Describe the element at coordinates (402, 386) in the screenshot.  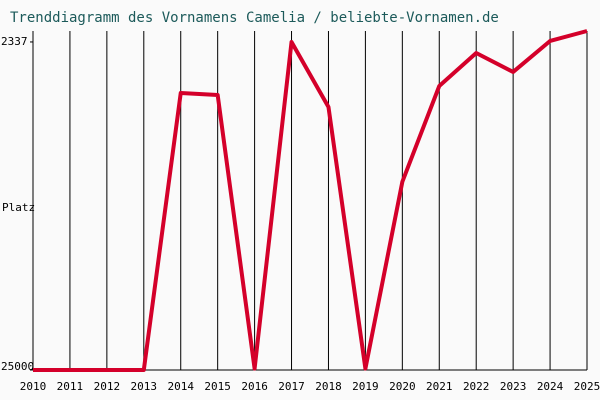
I see `x-tick-label: 2020` at that location.